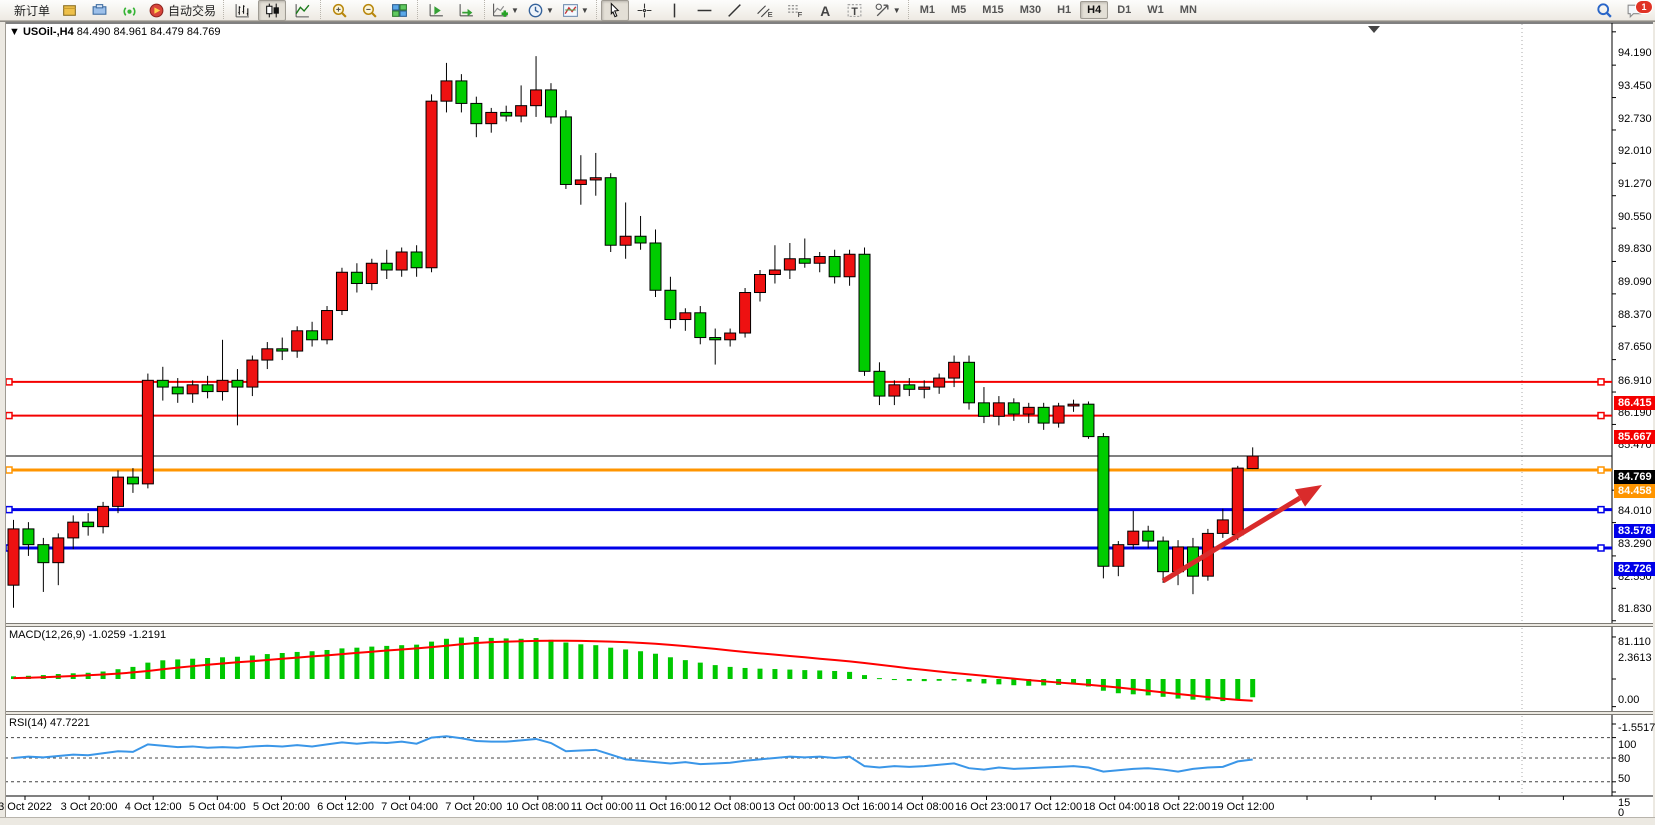 The width and height of the screenshot is (1655, 825). Describe the element at coordinates (927, 10) in the screenshot. I see `timeframe-m1-button: M1` at that location.